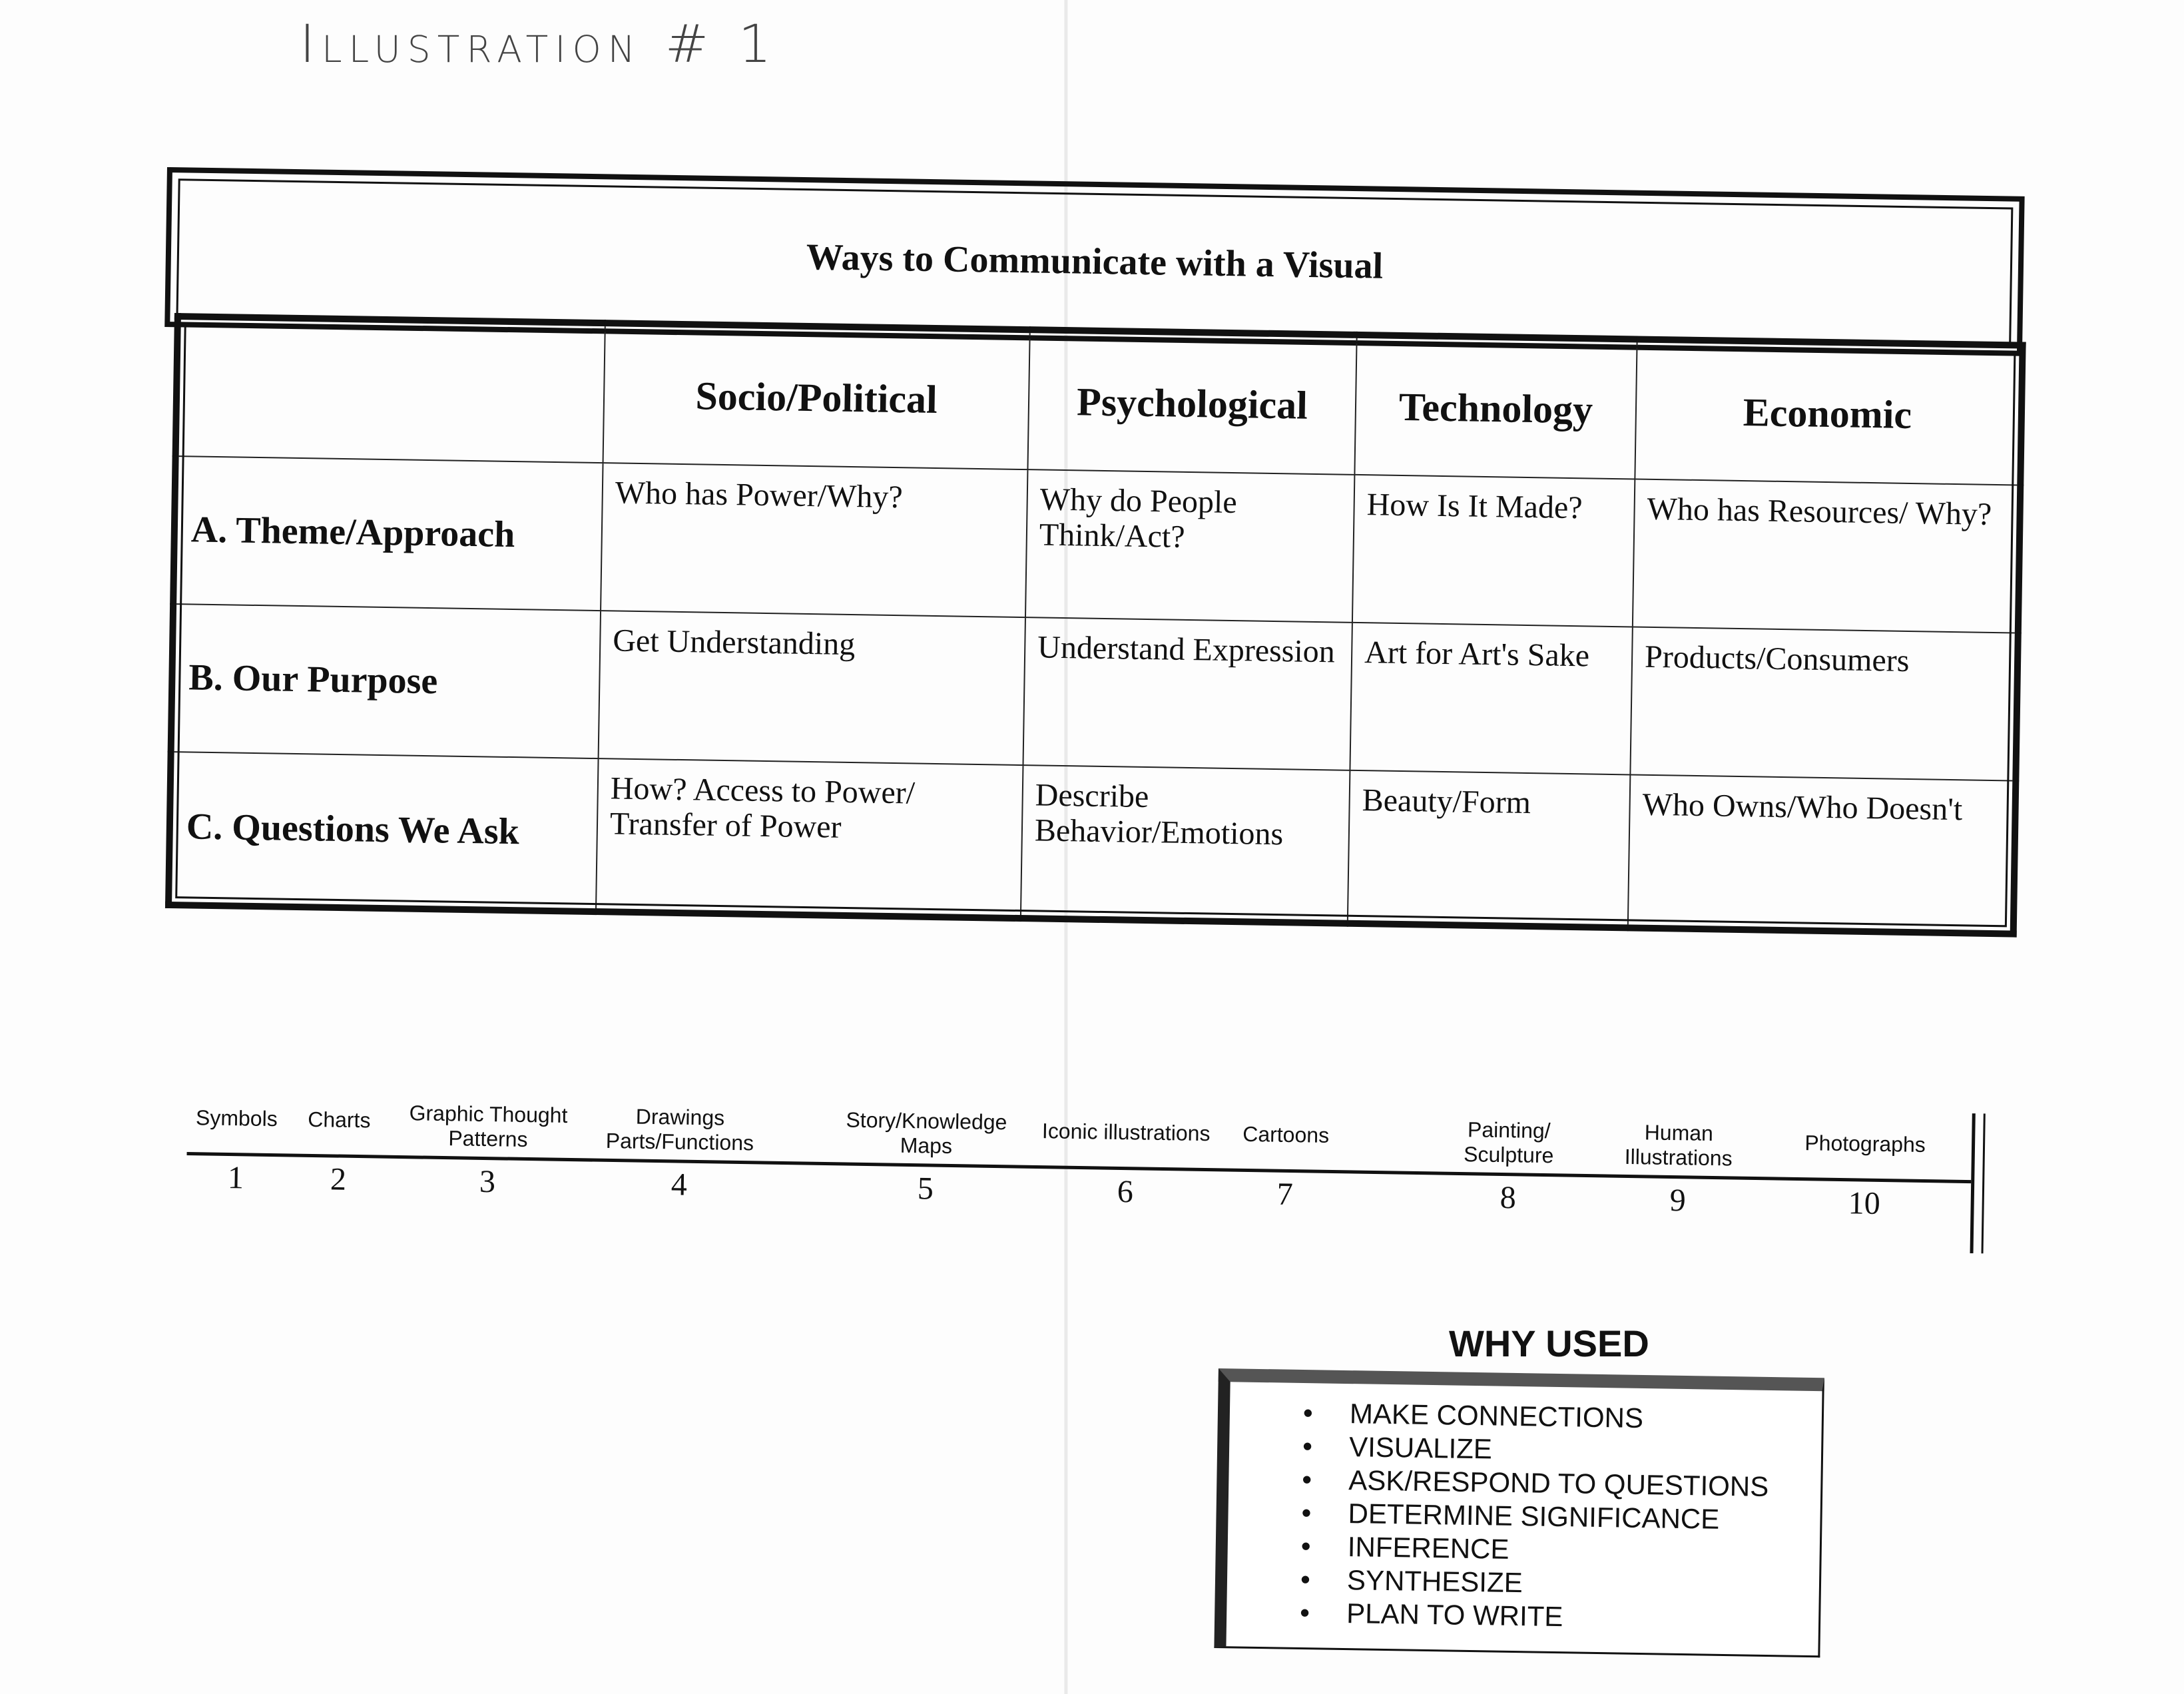 The image size is (2184, 1694). Describe the element at coordinates (1491, 698) in the screenshot. I see `table-cell: Art for Art's Sake` at that location.